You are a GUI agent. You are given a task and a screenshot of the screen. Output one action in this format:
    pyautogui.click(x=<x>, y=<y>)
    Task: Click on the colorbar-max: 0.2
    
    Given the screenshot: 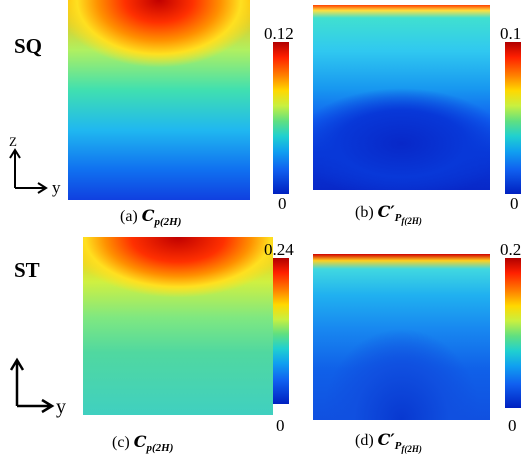 What is the action you would take?
    pyautogui.click(x=511, y=249)
    